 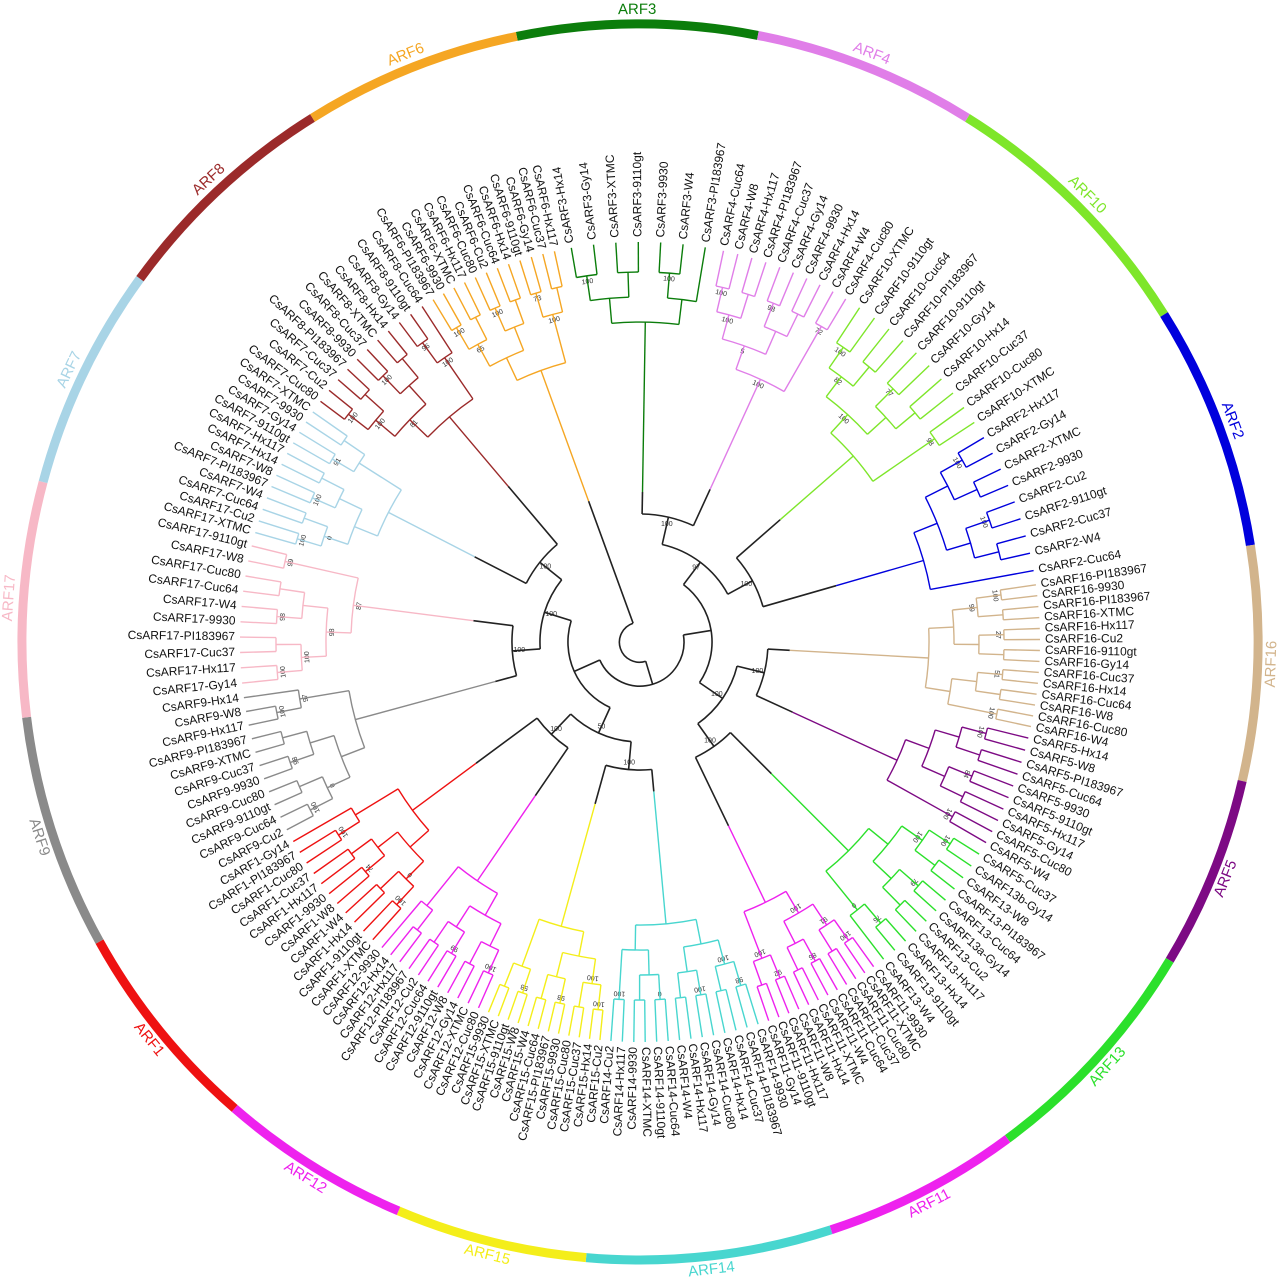 What do you see at coordinates (709, 1245) in the screenshot?
I see `group-arc-arf14` at bounding box center [709, 1245].